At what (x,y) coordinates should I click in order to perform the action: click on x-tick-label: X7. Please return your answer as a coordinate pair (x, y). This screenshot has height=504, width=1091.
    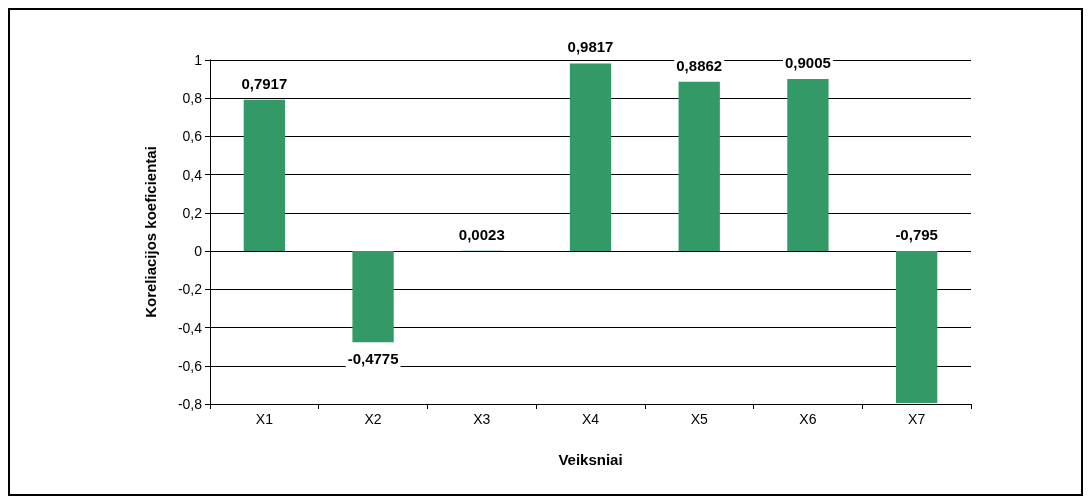
    Looking at the image, I should click on (917, 419).